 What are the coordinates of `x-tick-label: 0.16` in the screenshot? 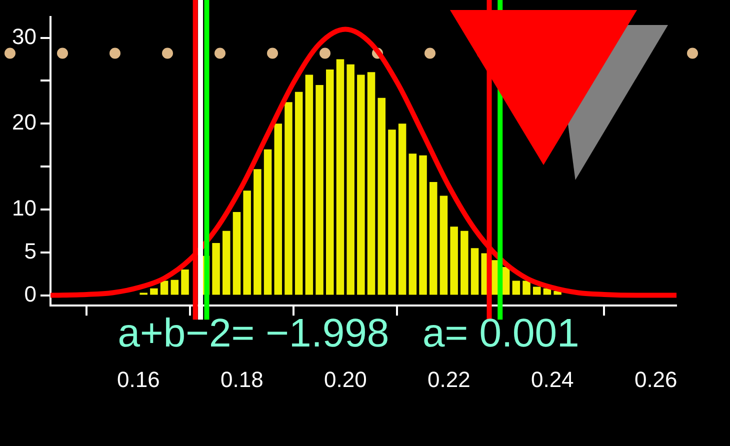 It's located at (138, 379).